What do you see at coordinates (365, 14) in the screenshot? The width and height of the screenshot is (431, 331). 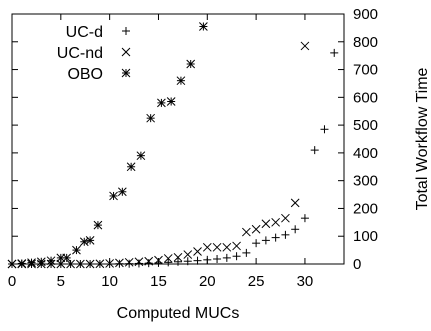 I see `y-tick-label: 900` at bounding box center [365, 14].